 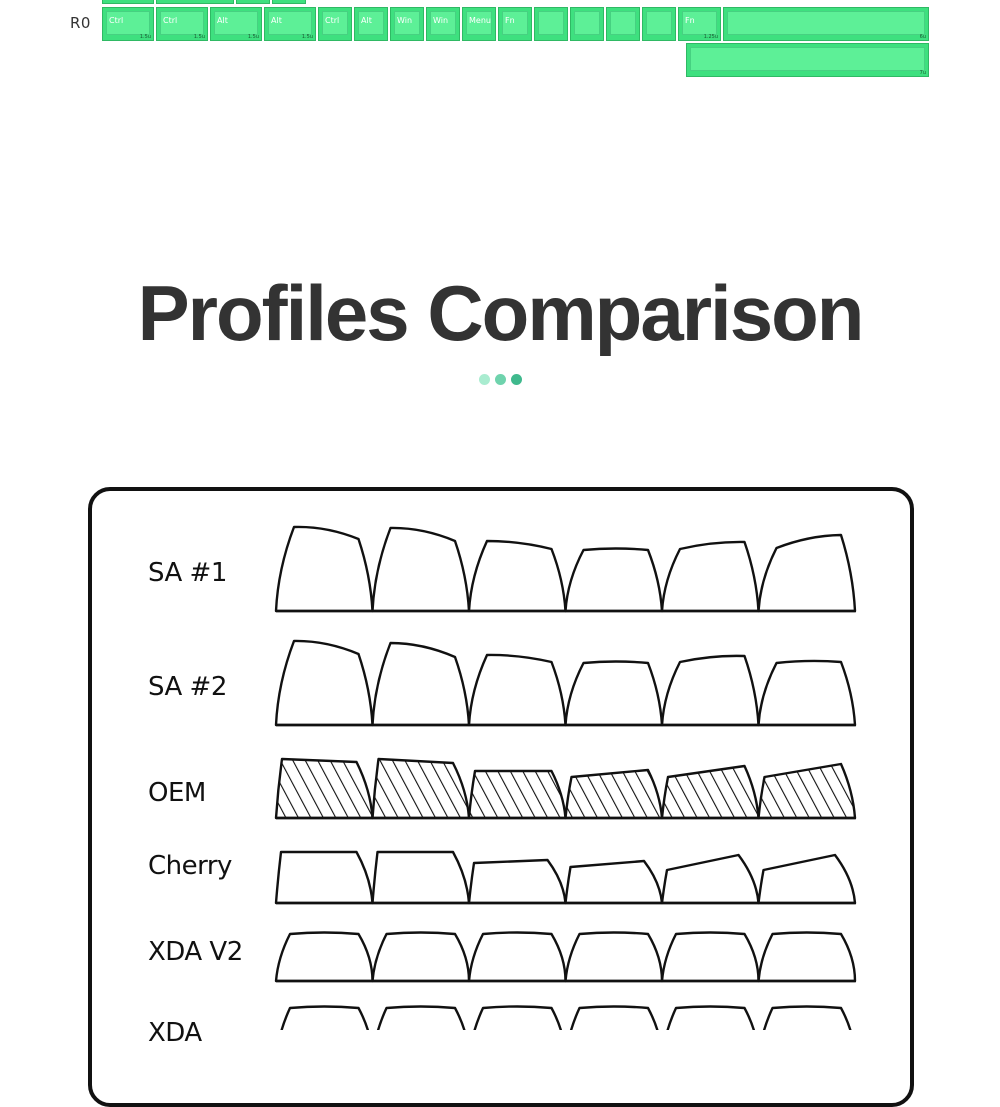 I want to click on key-4: Alt 1.5u, so click(x=290, y=24).